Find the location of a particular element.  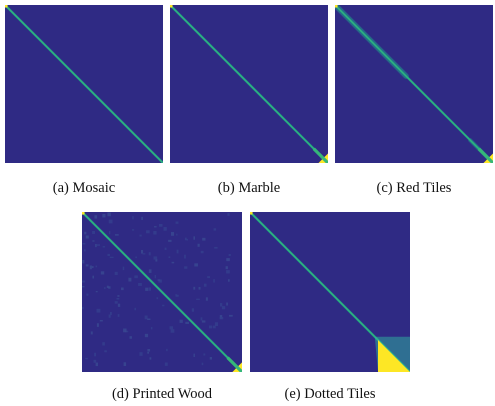

corner-patch is located at coordinates (394, 356).